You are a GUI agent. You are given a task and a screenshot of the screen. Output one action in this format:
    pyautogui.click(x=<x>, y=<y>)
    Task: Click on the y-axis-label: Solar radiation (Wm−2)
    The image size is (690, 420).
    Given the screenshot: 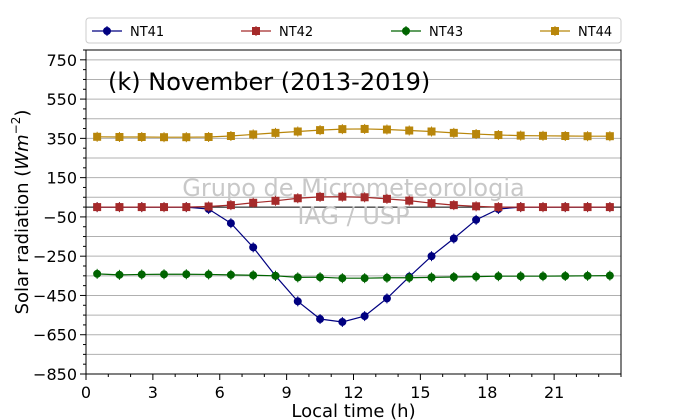 What is the action you would take?
    pyautogui.click(x=21, y=212)
    